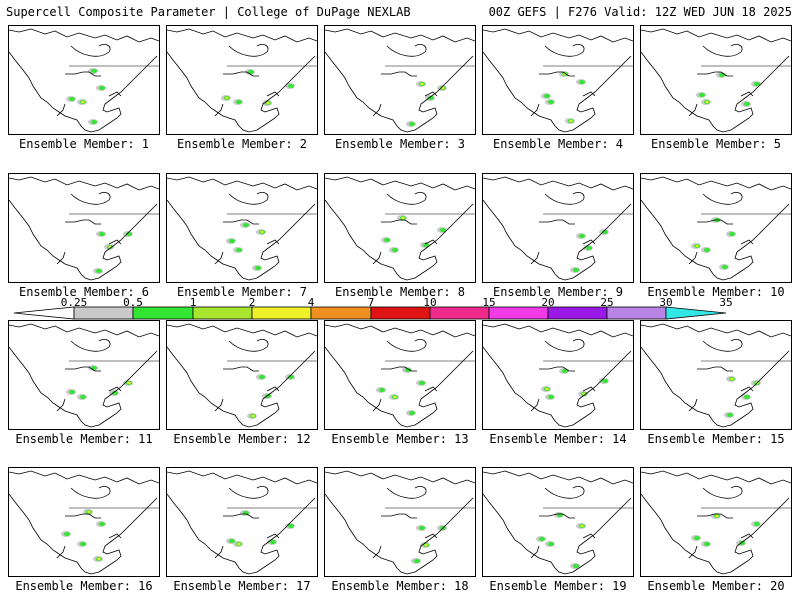 This screenshot has width=800, height=600. I want to click on ensemble-member-caption: Ensemble Member: 13, so click(400, 439).